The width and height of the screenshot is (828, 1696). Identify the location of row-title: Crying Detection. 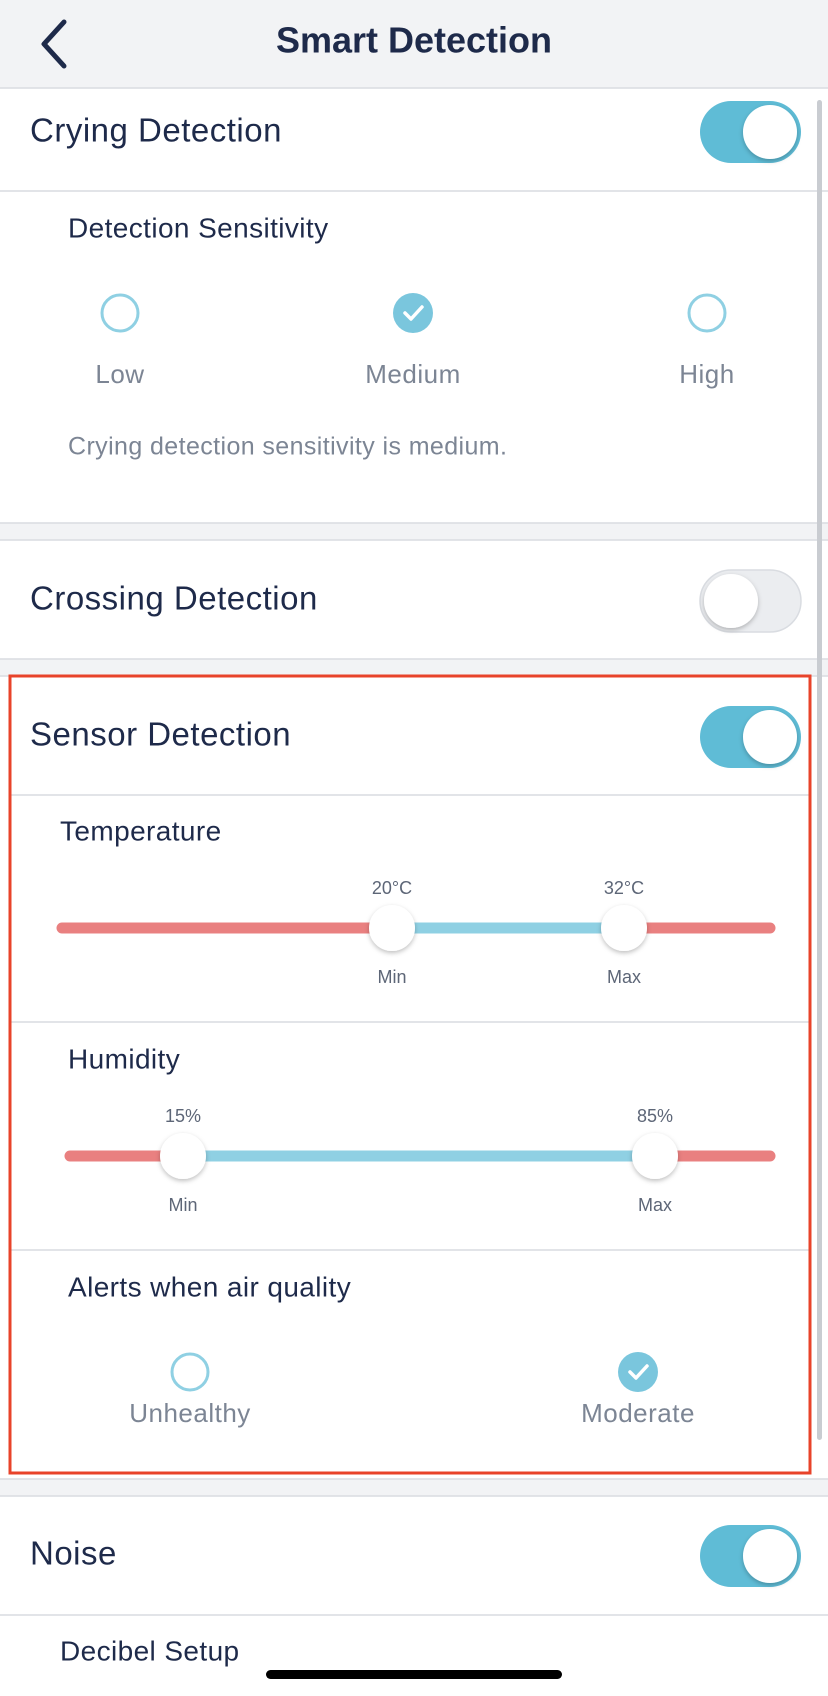
(156, 130).